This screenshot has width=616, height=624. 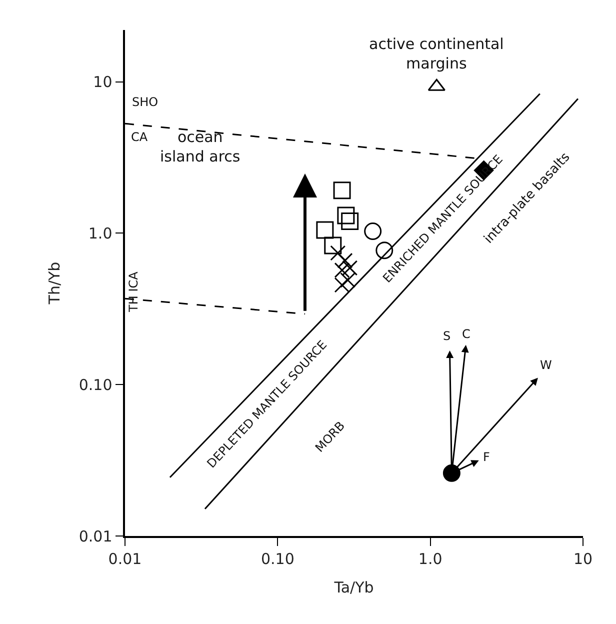 What do you see at coordinates (546, 365) in the screenshot?
I see `annotation: W` at bounding box center [546, 365].